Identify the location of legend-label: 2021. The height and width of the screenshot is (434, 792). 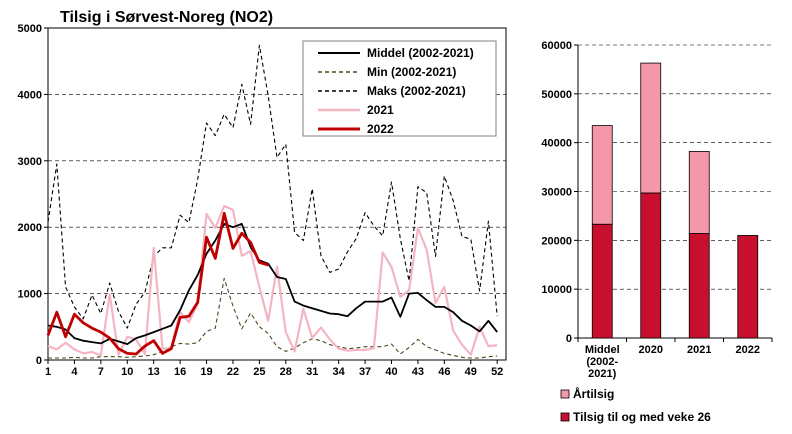
(380, 110).